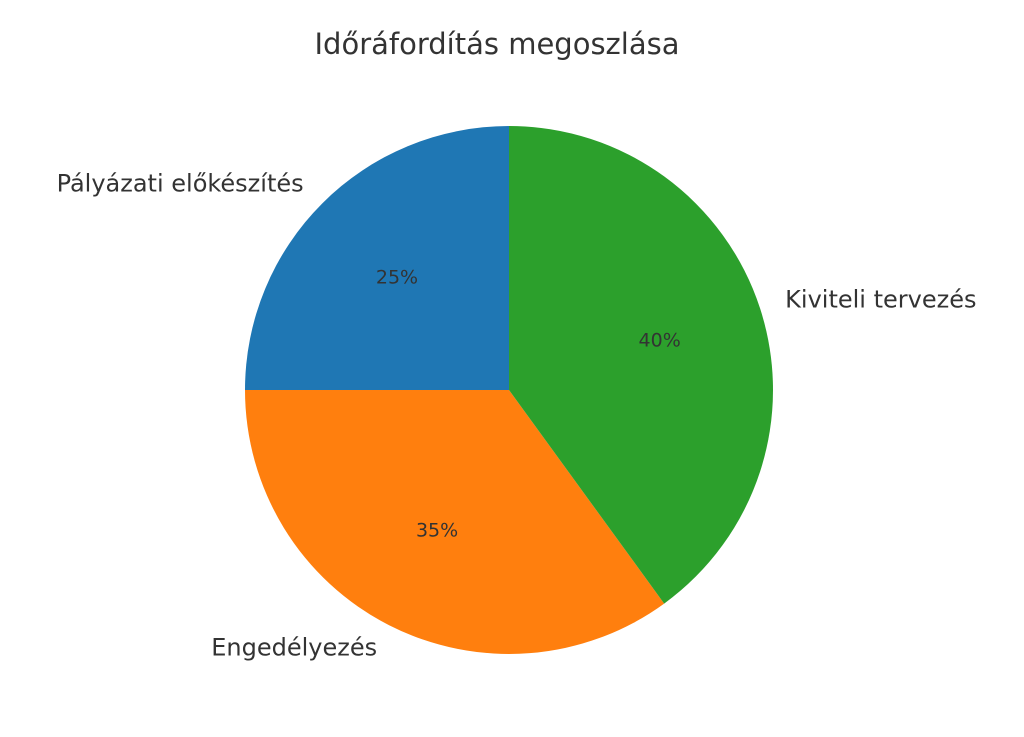  I want to click on slice-label: Kiviteli tervezés, so click(880, 299).